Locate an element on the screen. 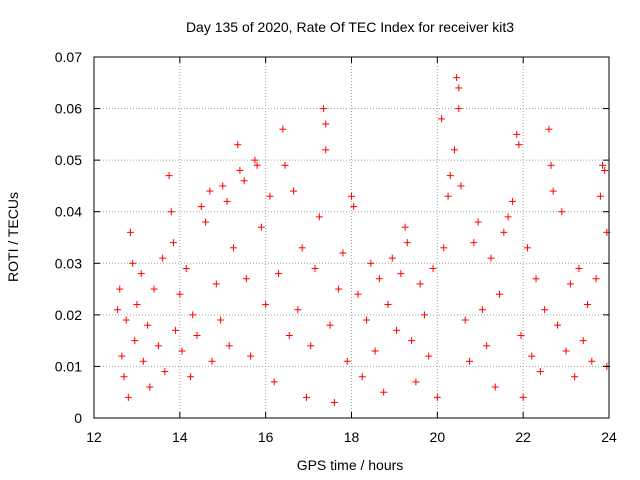 The height and width of the screenshot is (480, 640). y-tick-label: 0.05 is located at coordinates (68, 160).